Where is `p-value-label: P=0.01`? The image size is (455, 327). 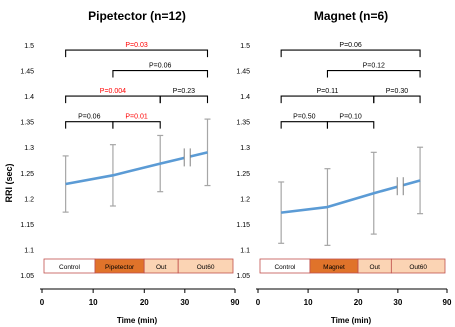
p-value-label: P=0.01 is located at coordinates (136, 117).